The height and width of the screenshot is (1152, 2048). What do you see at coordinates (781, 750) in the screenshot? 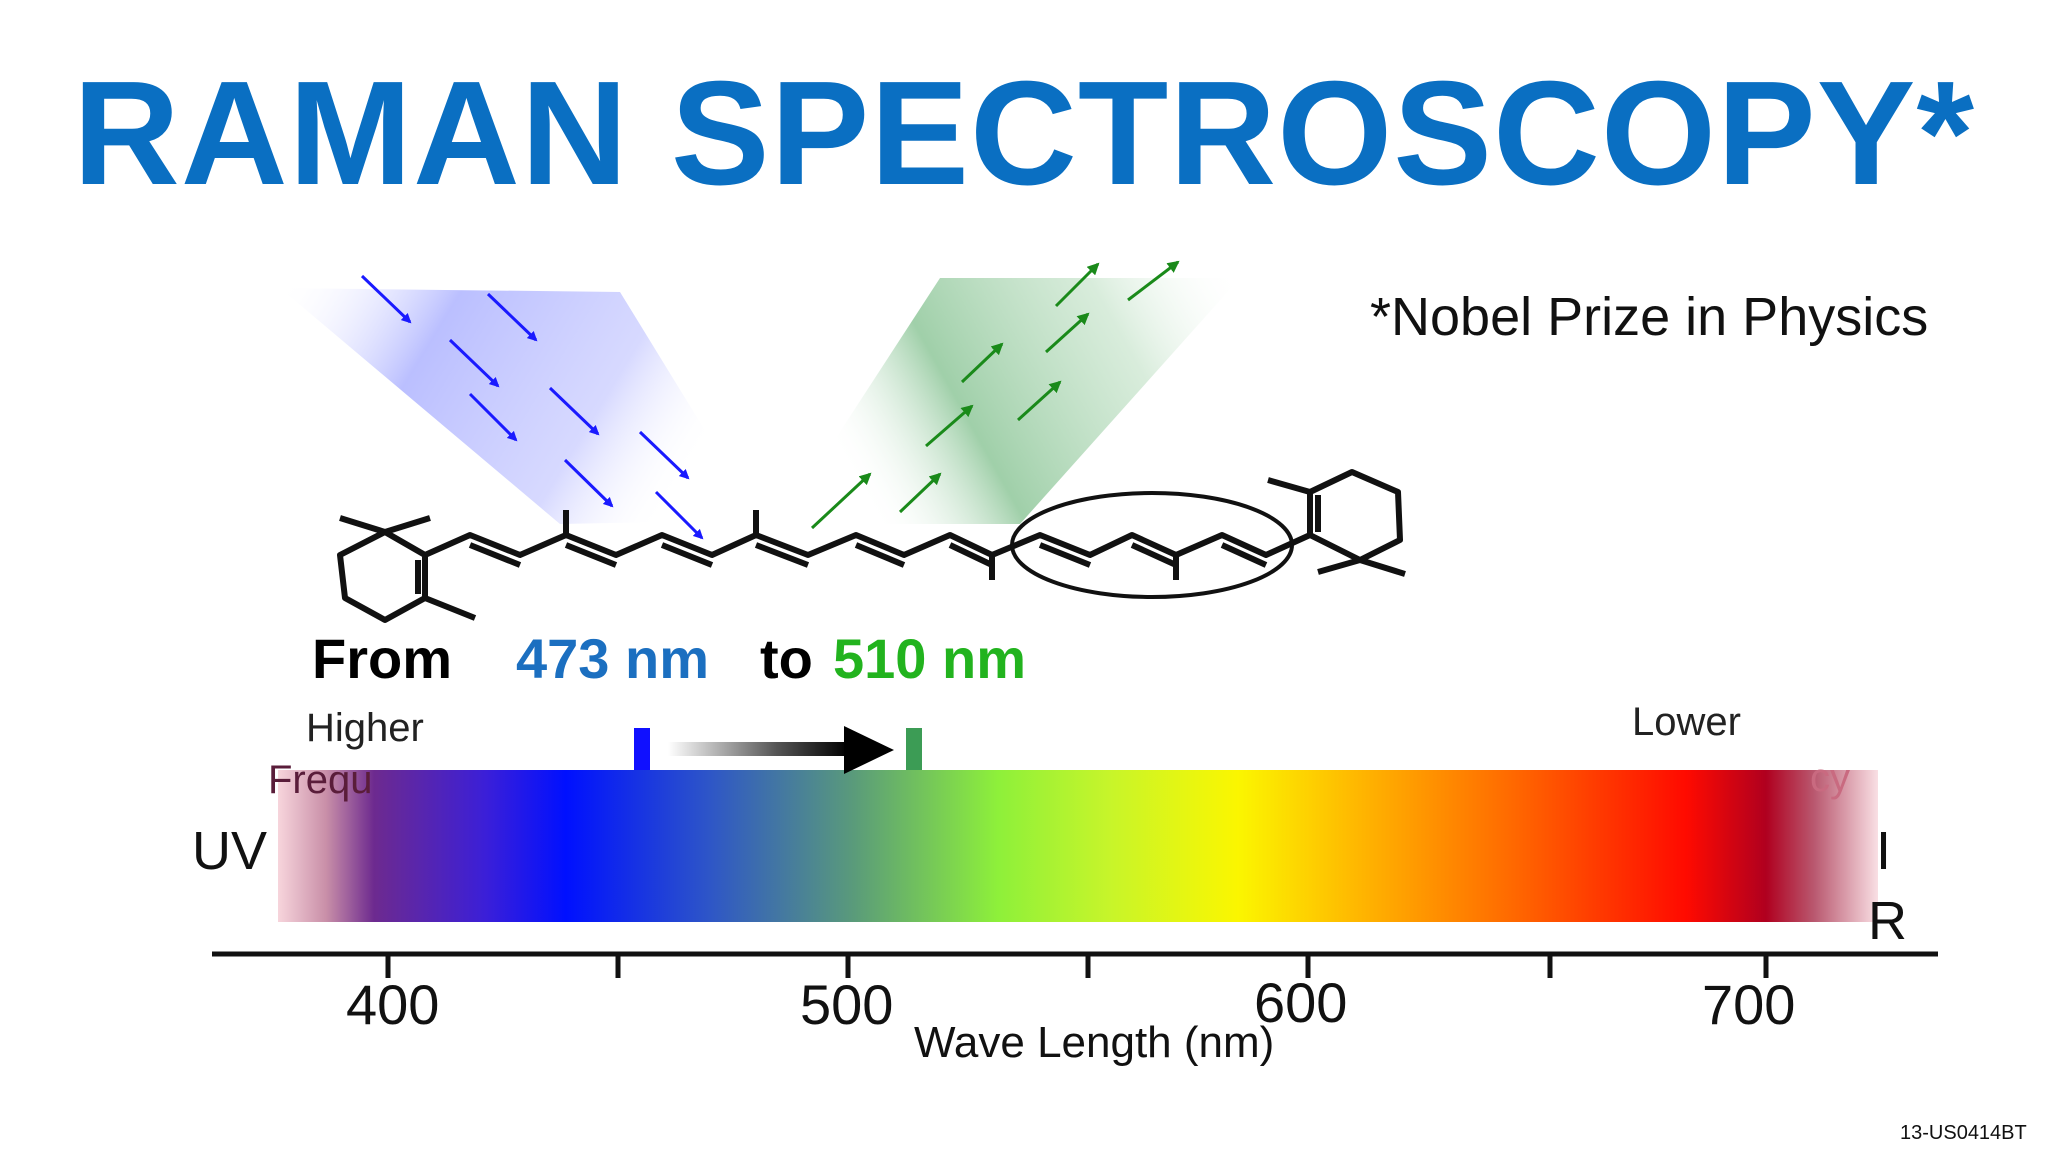
I see `shift-arrow` at bounding box center [781, 750].